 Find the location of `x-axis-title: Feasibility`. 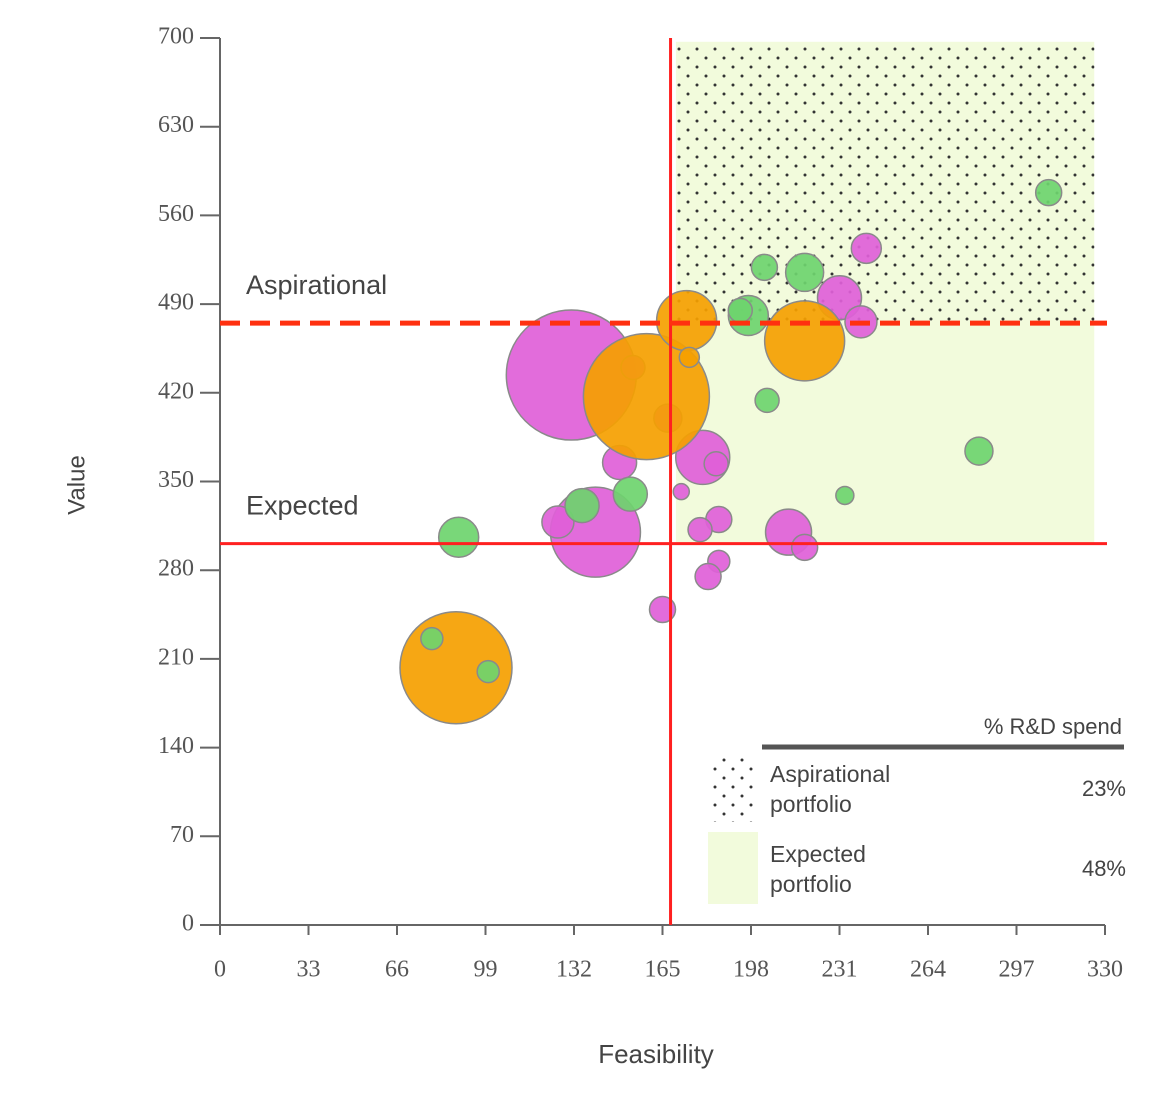

x-axis-title: Feasibility is located at coordinates (656, 1054).